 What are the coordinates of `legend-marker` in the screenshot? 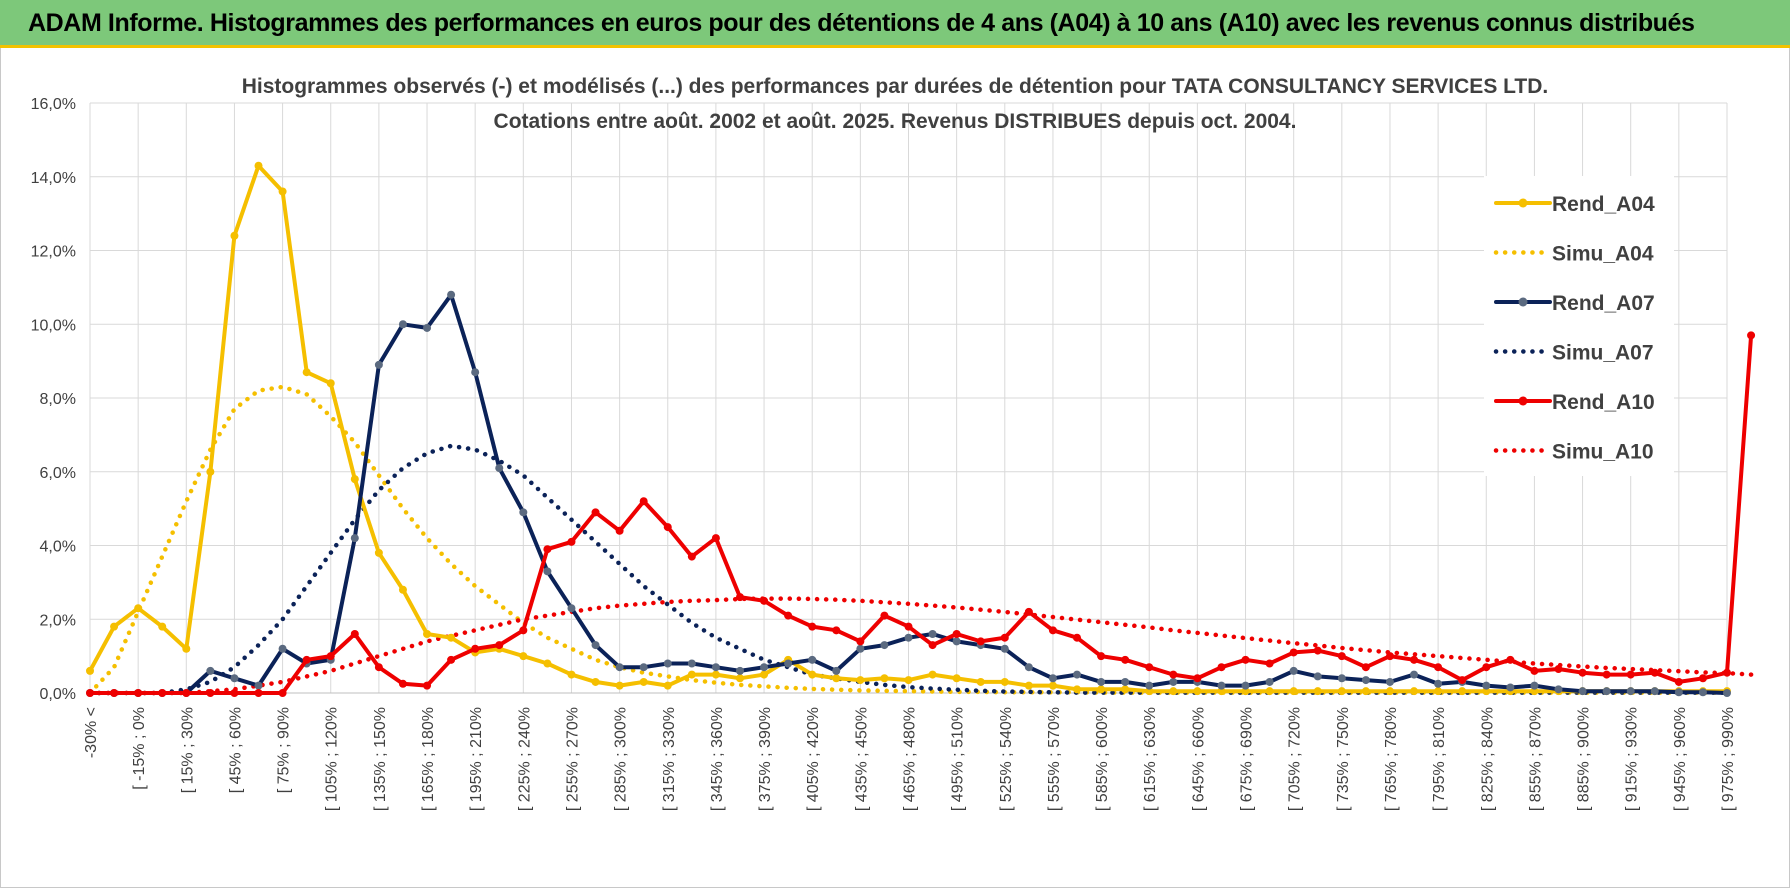 It's located at (1523, 401).